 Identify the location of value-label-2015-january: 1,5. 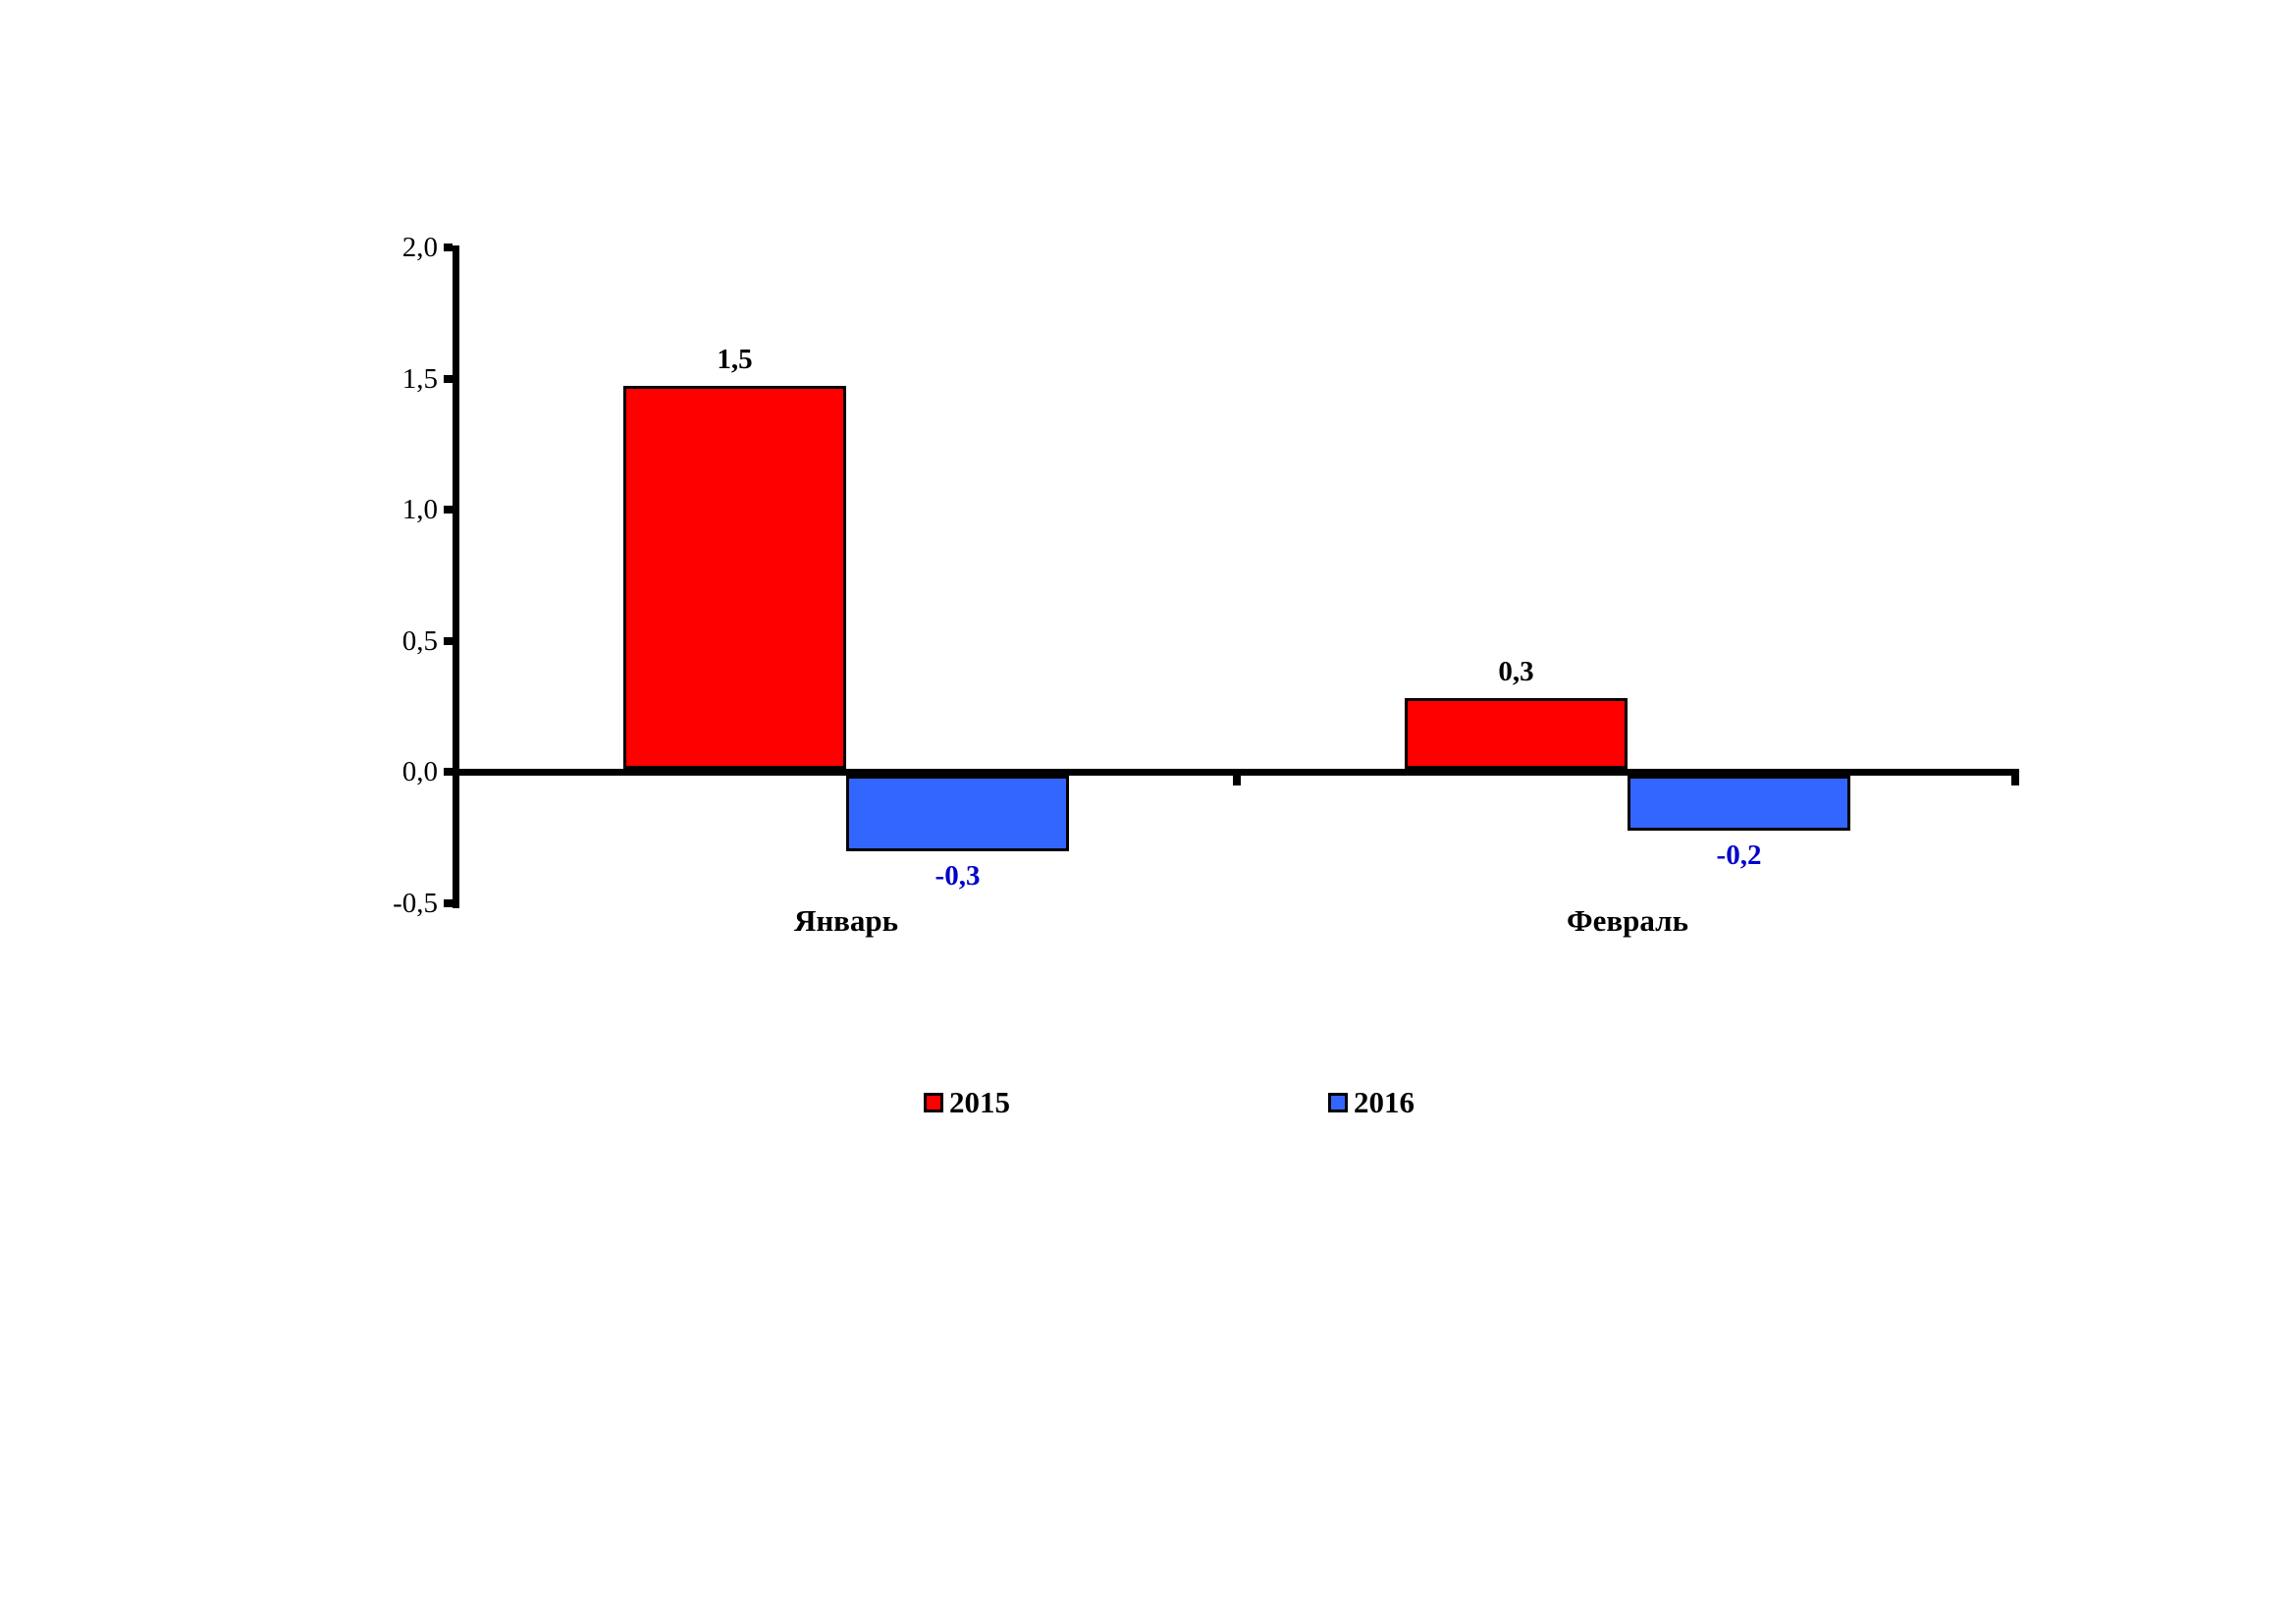
(735, 359).